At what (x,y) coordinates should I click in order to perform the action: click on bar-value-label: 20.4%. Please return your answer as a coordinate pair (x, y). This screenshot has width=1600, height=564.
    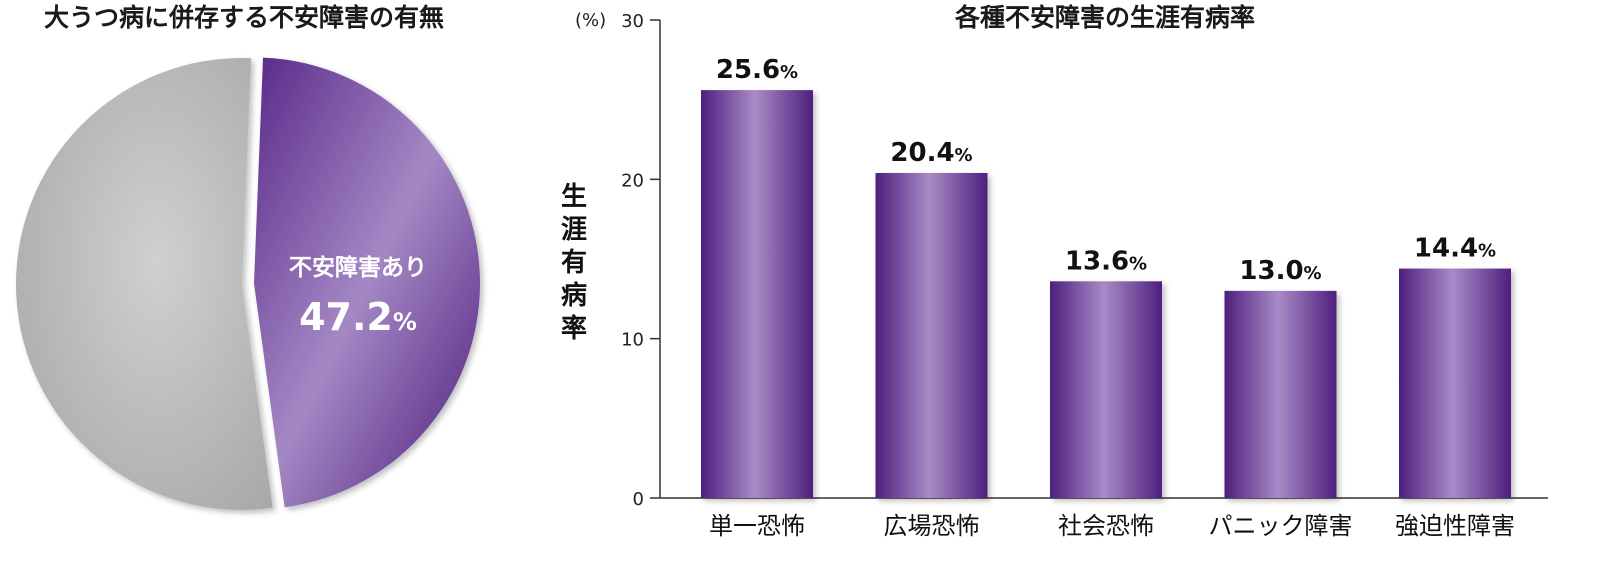
    Looking at the image, I should click on (931, 153).